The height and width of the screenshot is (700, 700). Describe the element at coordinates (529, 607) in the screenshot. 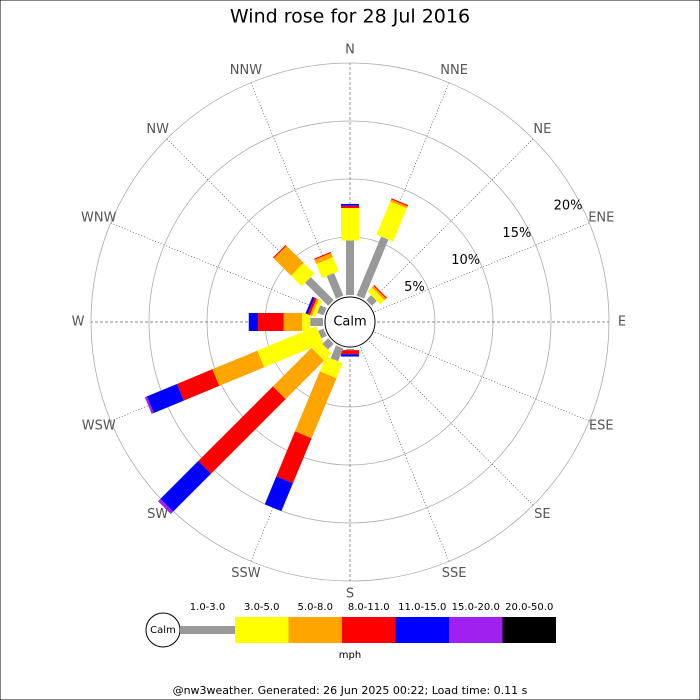

I see `legend-label: 20.0-50.0` at that location.